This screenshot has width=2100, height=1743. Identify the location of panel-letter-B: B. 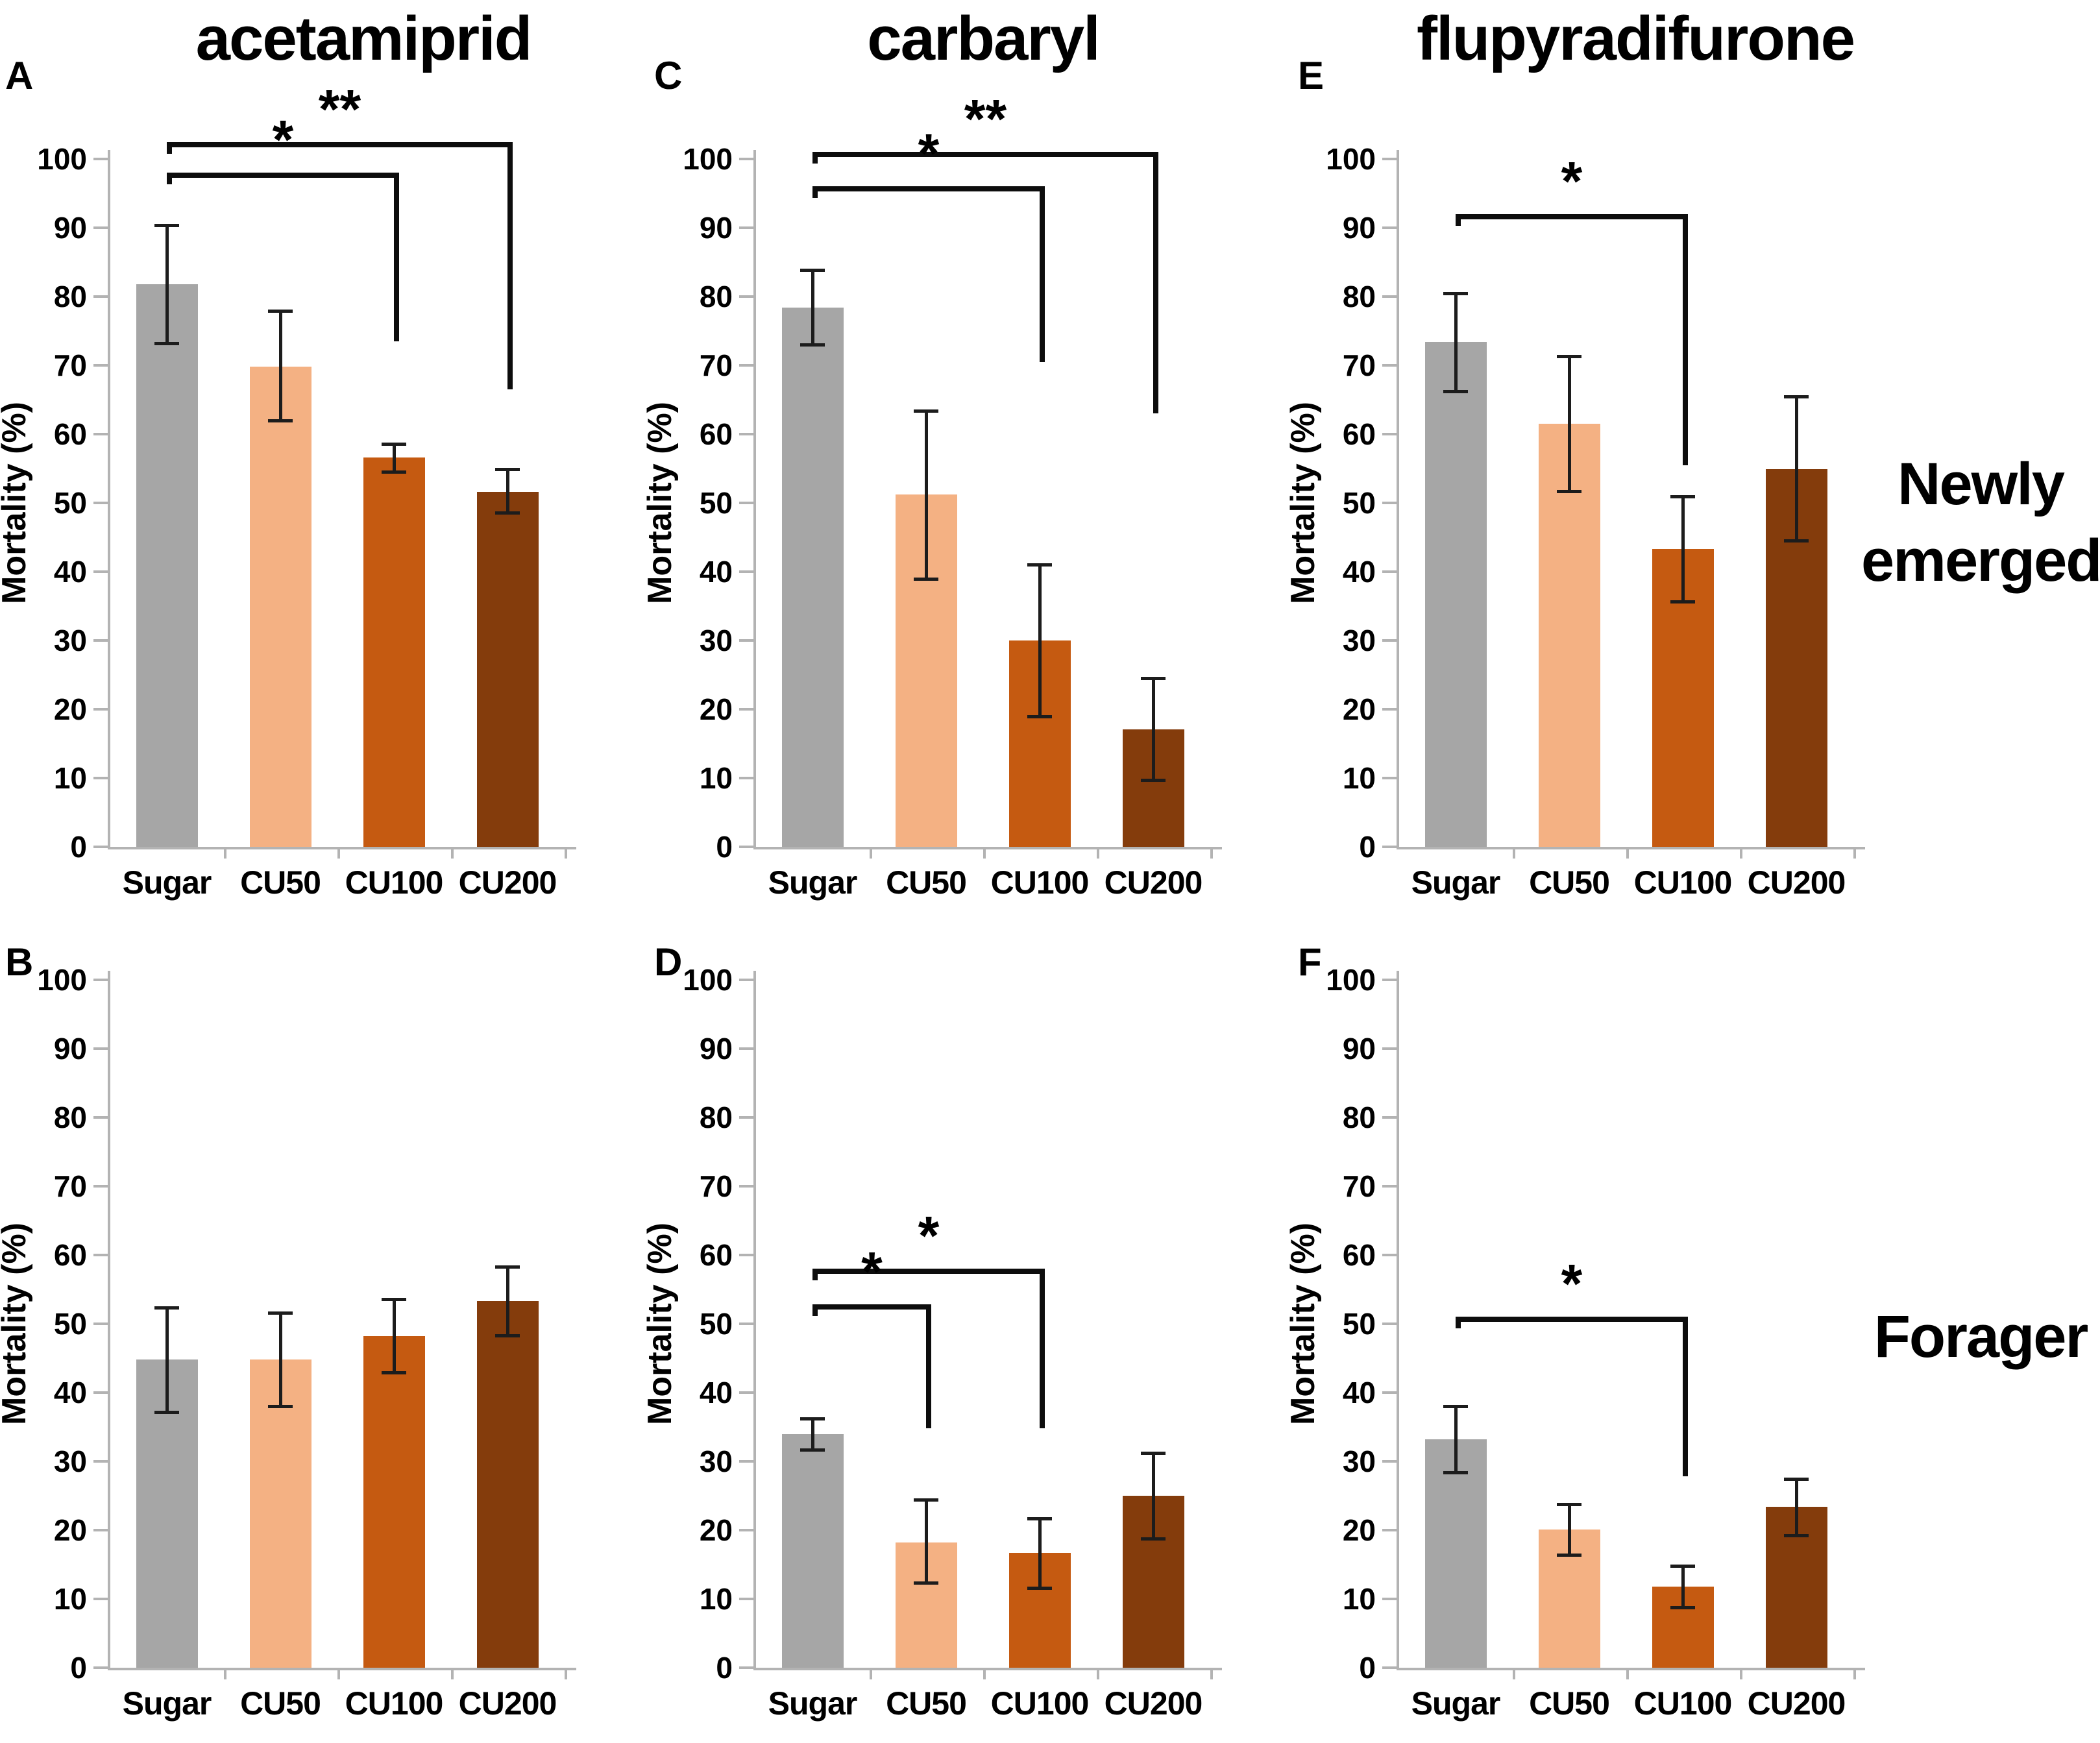
(19, 962).